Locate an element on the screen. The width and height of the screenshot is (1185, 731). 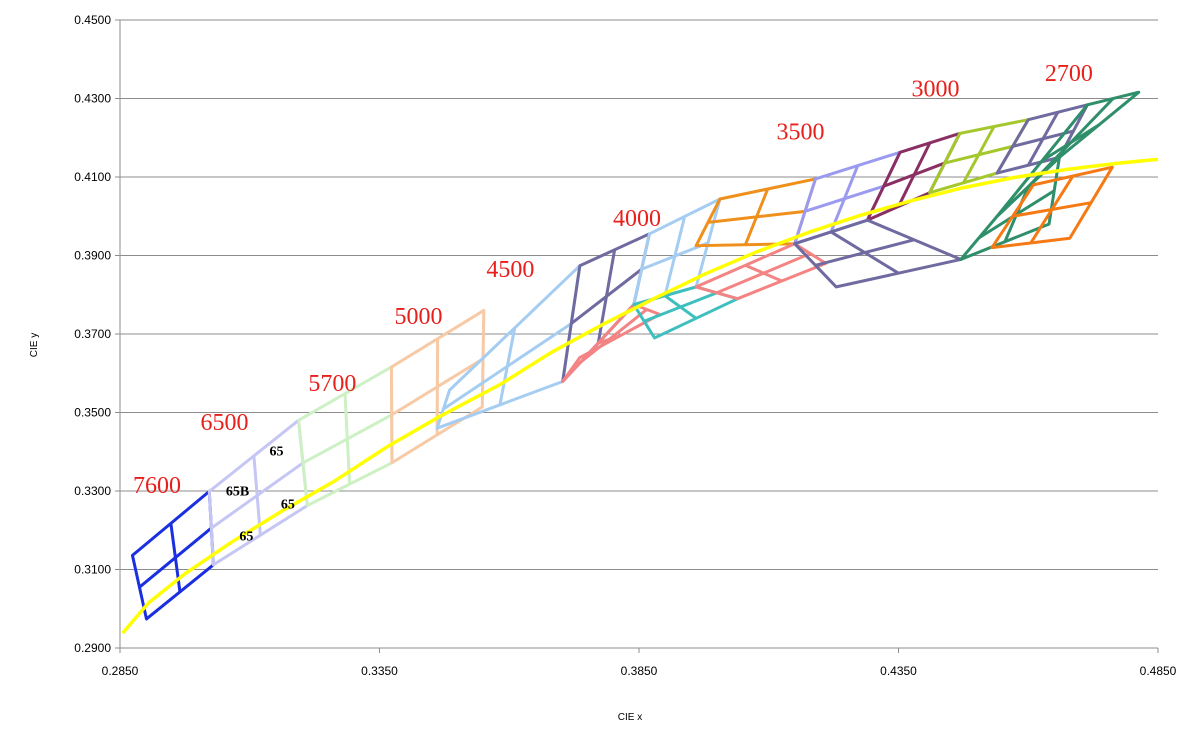
cct-label: 5000 is located at coordinates (419, 317).